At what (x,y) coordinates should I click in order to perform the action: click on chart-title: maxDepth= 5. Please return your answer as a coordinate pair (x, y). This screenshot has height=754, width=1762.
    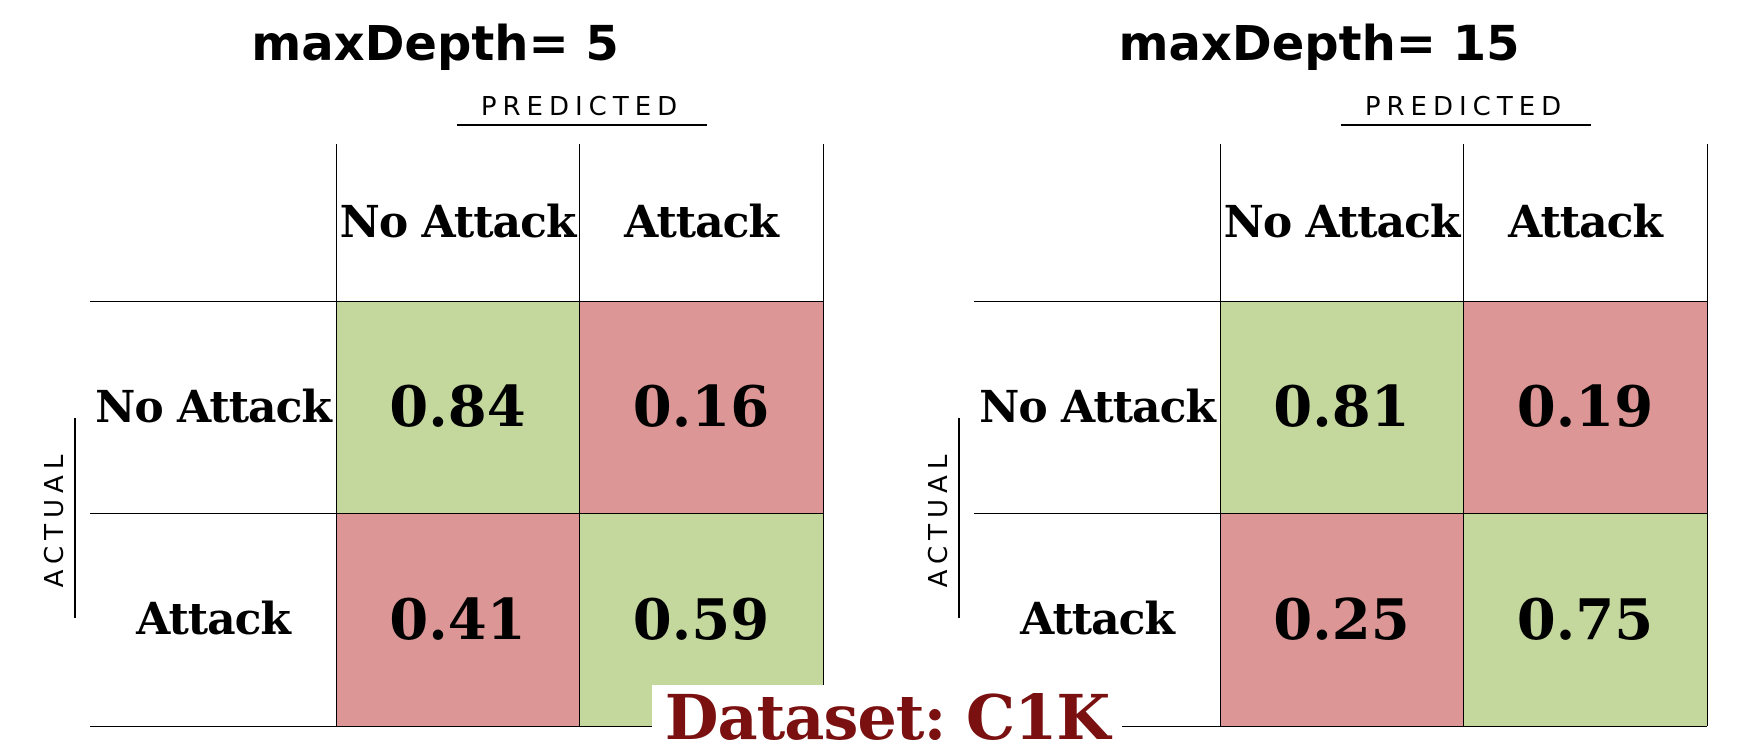
    Looking at the image, I should click on (435, 44).